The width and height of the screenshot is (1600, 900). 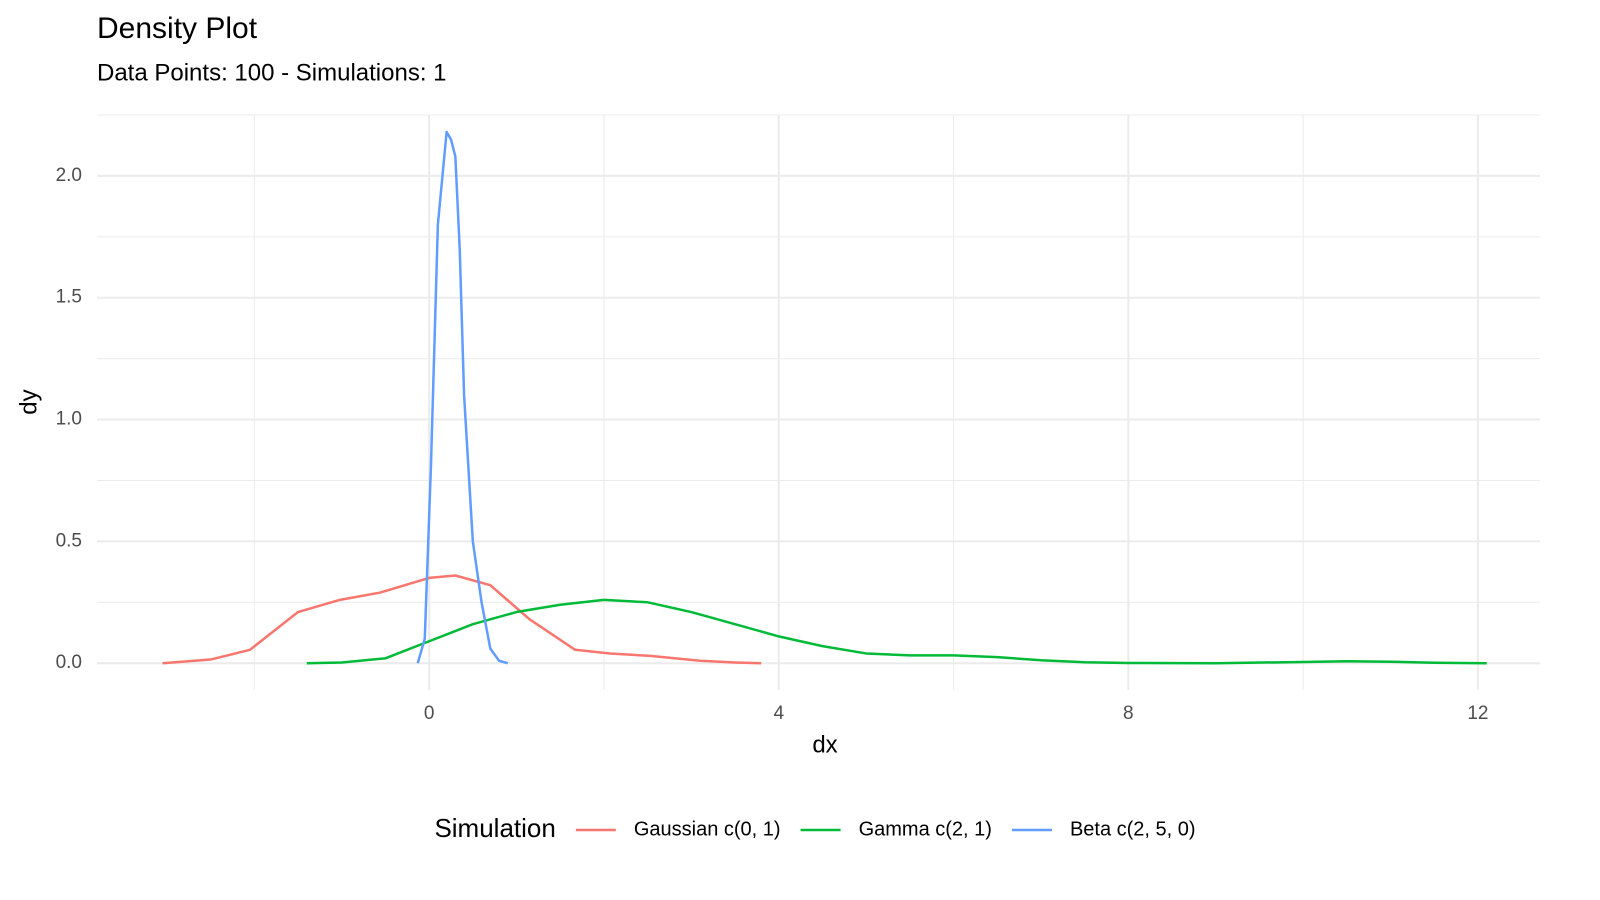 What do you see at coordinates (69, 297) in the screenshot?
I see `y-tick-label: 1.5` at bounding box center [69, 297].